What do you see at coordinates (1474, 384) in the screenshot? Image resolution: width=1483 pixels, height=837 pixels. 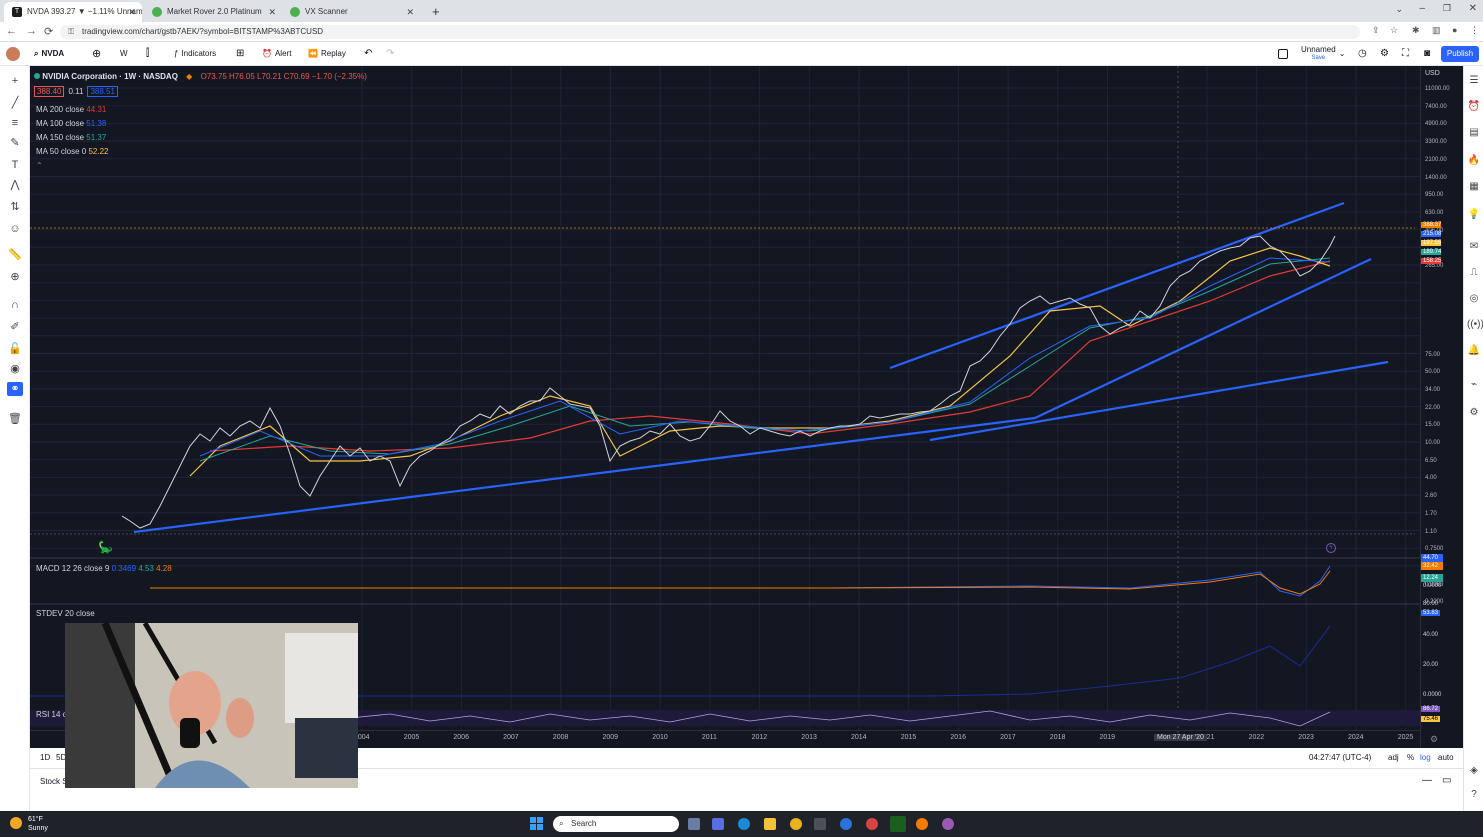 I see `strategy-icon: ⌁` at bounding box center [1474, 384].